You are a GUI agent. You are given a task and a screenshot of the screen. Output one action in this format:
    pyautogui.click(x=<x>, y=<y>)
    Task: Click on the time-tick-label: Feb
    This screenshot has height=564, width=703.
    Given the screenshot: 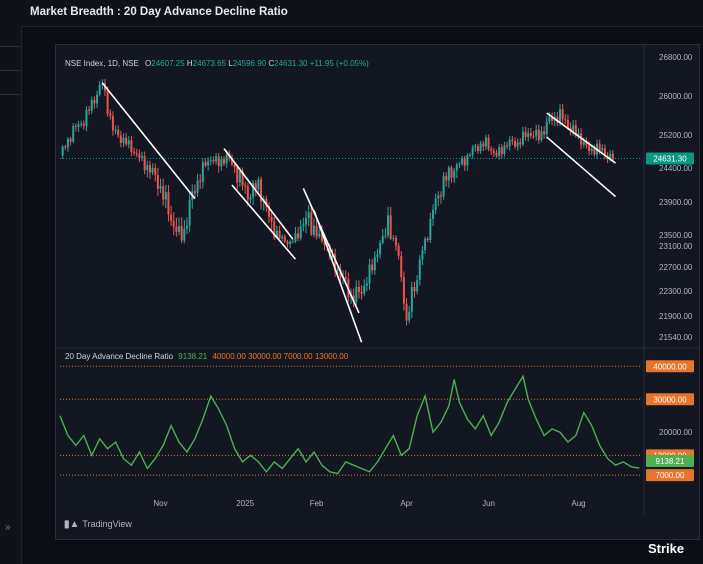 What is the action you would take?
    pyautogui.click(x=317, y=503)
    